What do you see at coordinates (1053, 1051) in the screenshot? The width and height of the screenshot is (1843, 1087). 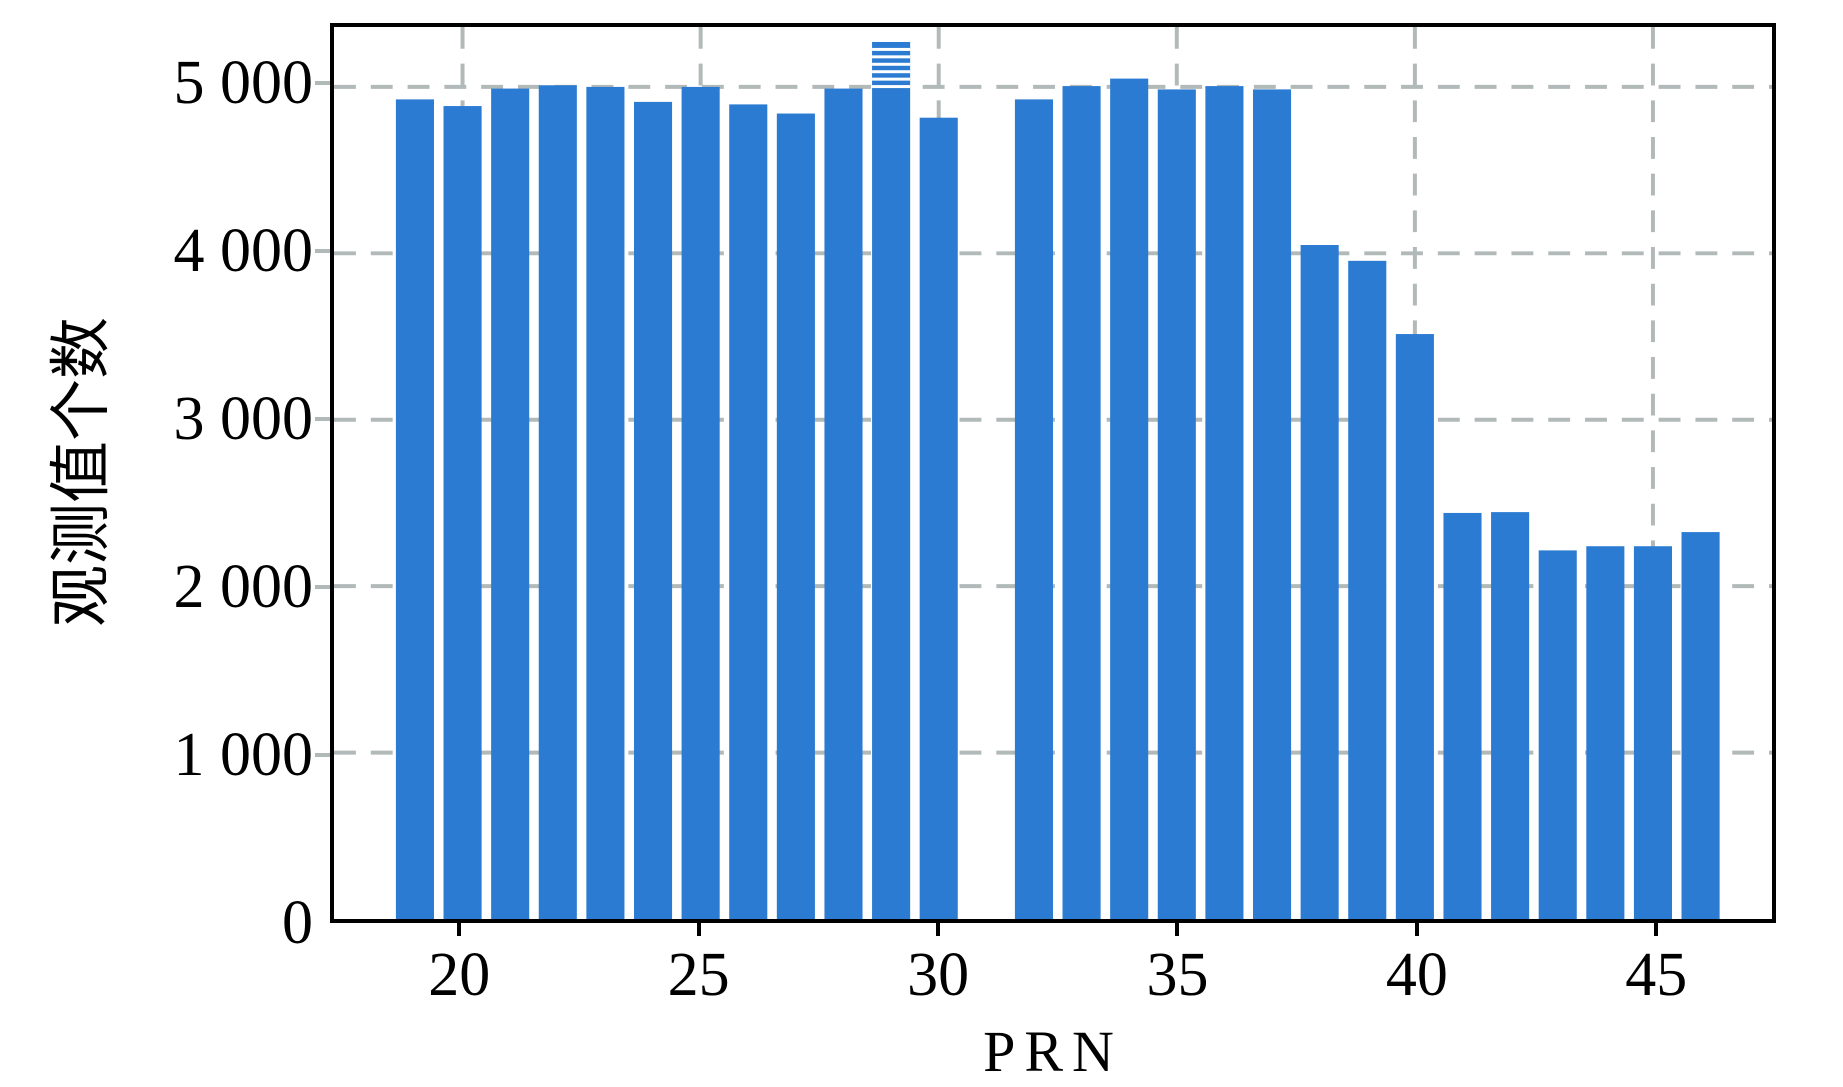 I see `x-axis-title: PRN` at bounding box center [1053, 1051].